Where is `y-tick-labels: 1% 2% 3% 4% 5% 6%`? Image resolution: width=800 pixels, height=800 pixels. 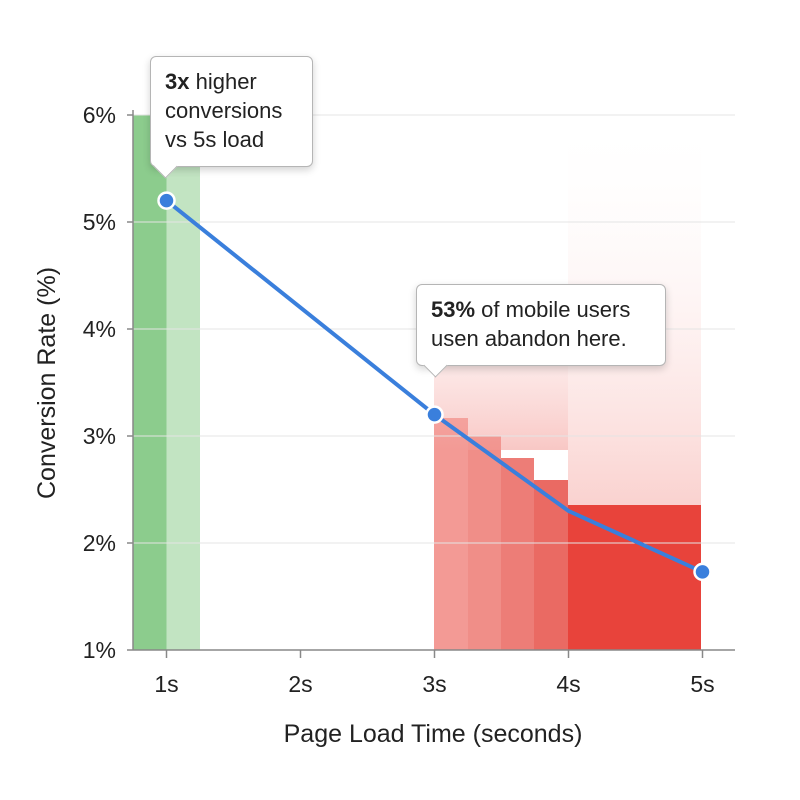
y-tick-labels: 1% 2% 3% 4% 5% 6% is located at coordinates (99, 382).